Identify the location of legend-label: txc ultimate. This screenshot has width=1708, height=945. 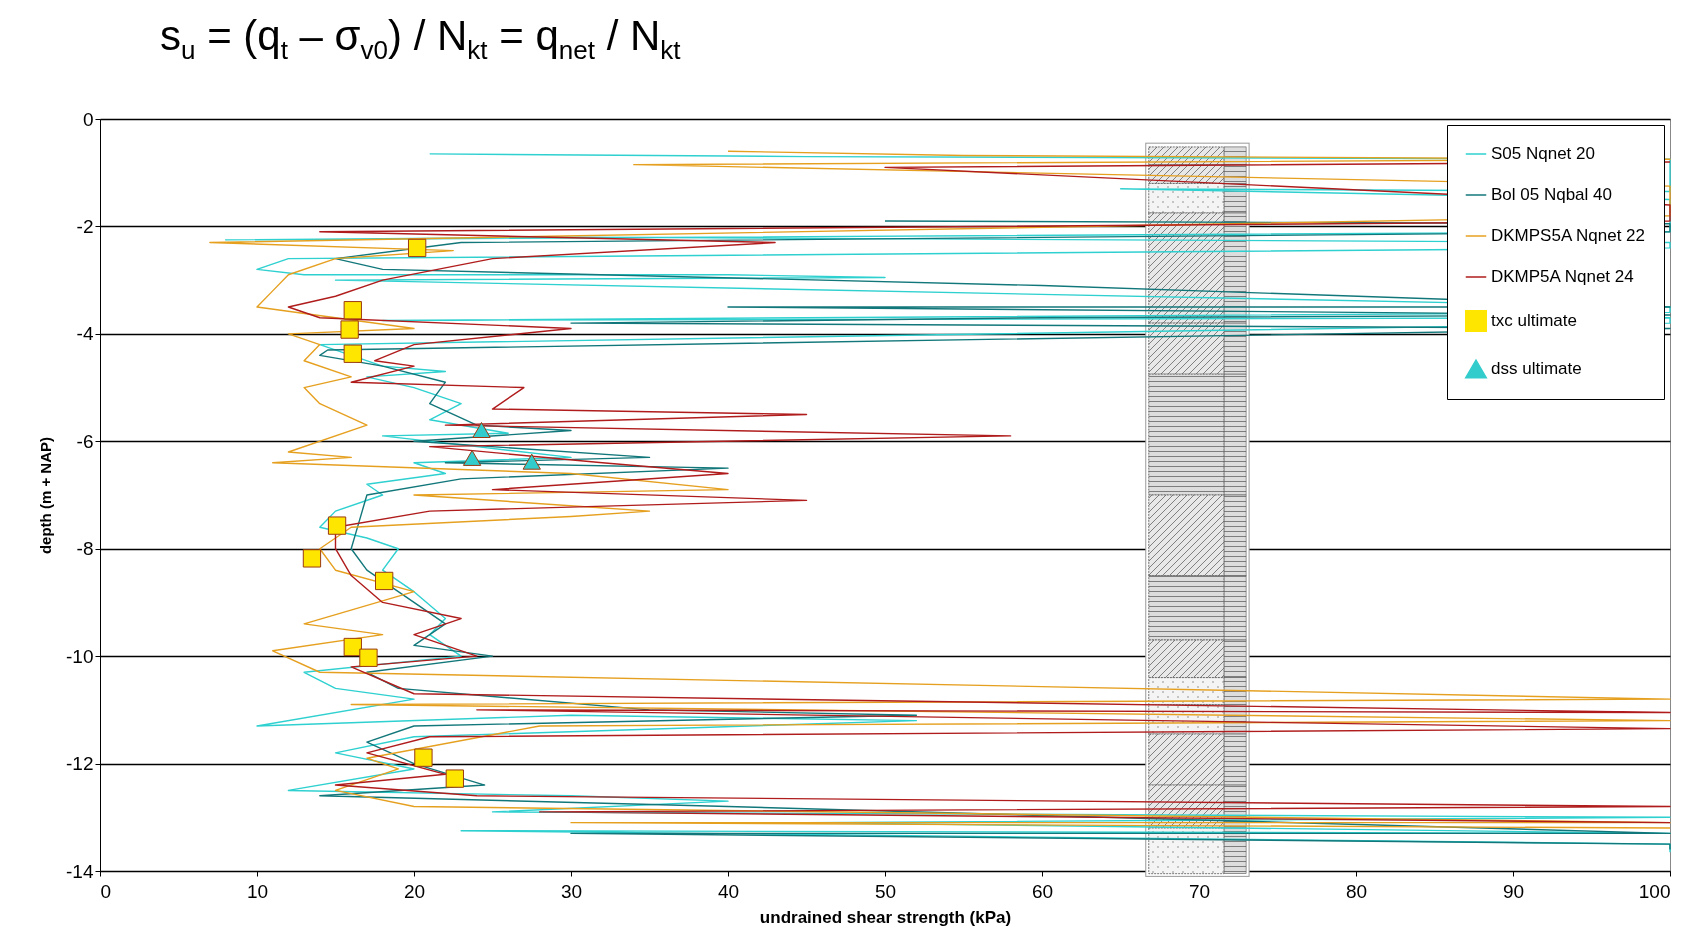
(1534, 320).